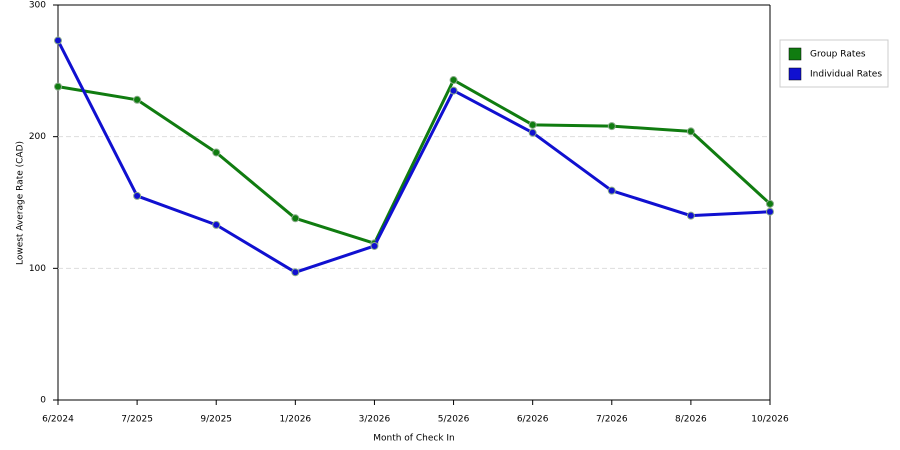 This screenshot has width=900, height=450. What do you see at coordinates (533, 420) in the screenshot?
I see `x-tick-label: 6/2026` at bounding box center [533, 420].